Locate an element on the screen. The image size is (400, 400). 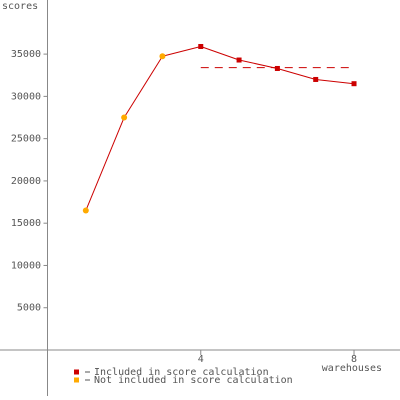
x-tick-label: 4 is located at coordinates (201, 359).